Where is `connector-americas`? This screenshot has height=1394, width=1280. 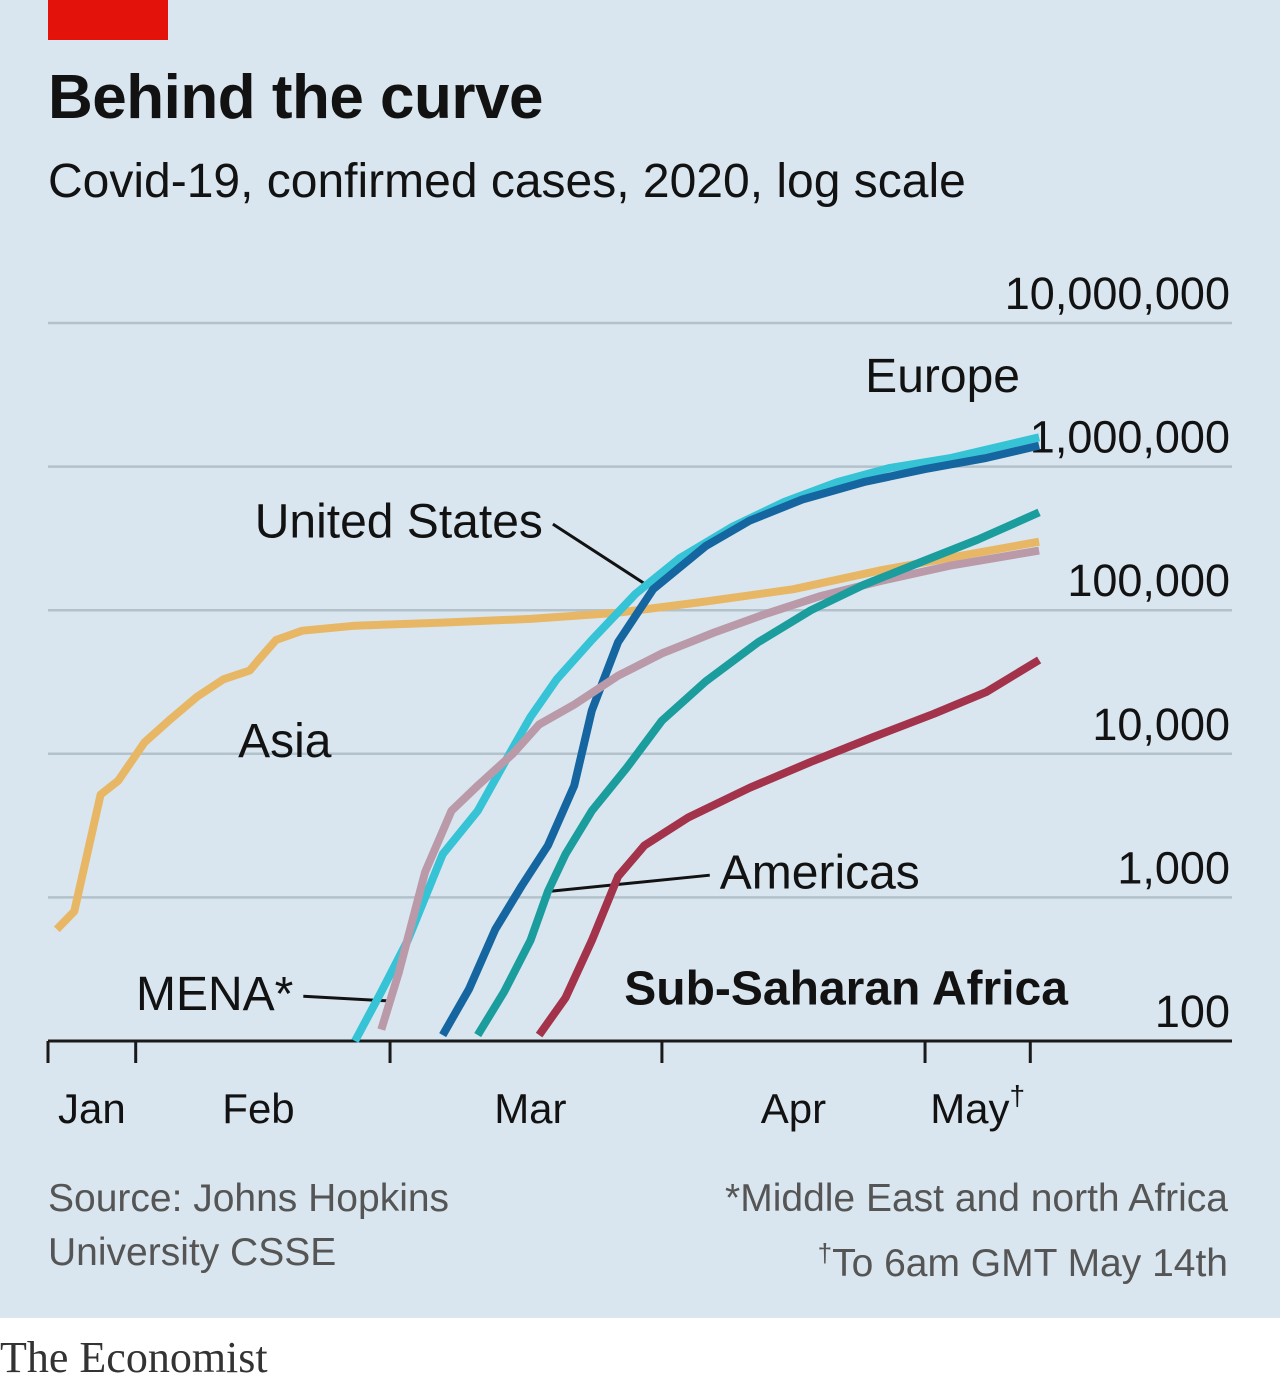
connector-americas is located at coordinates (628, 883).